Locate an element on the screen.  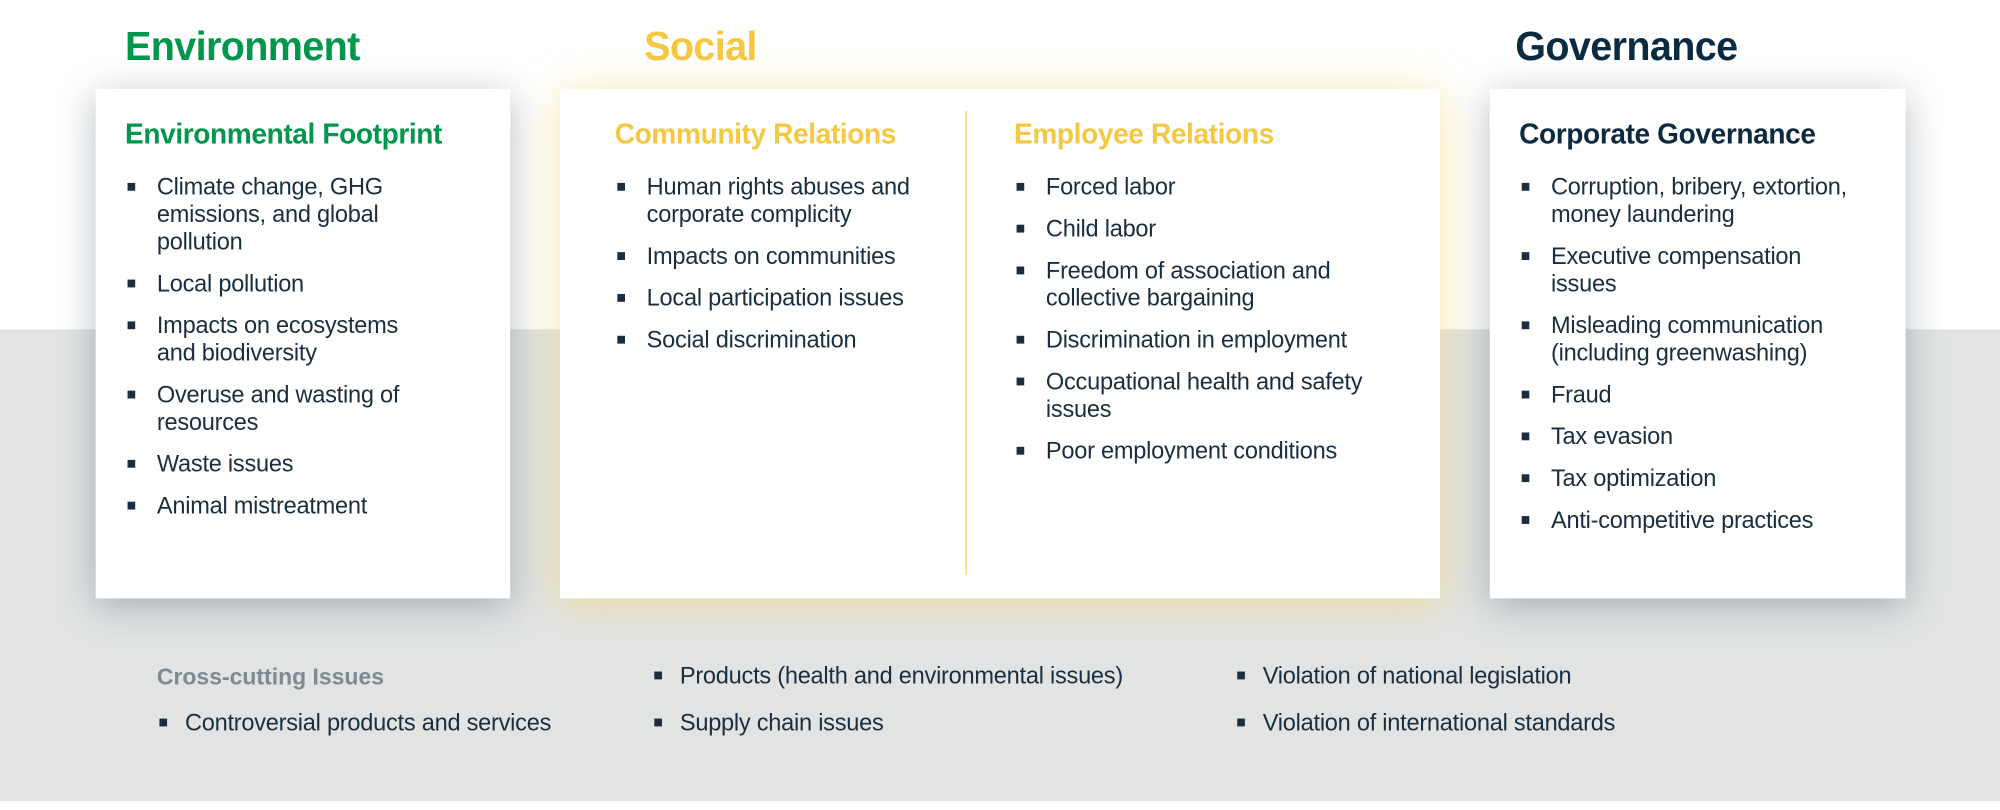
list-item-text: Tax optimization is located at coordinates (1634, 477).